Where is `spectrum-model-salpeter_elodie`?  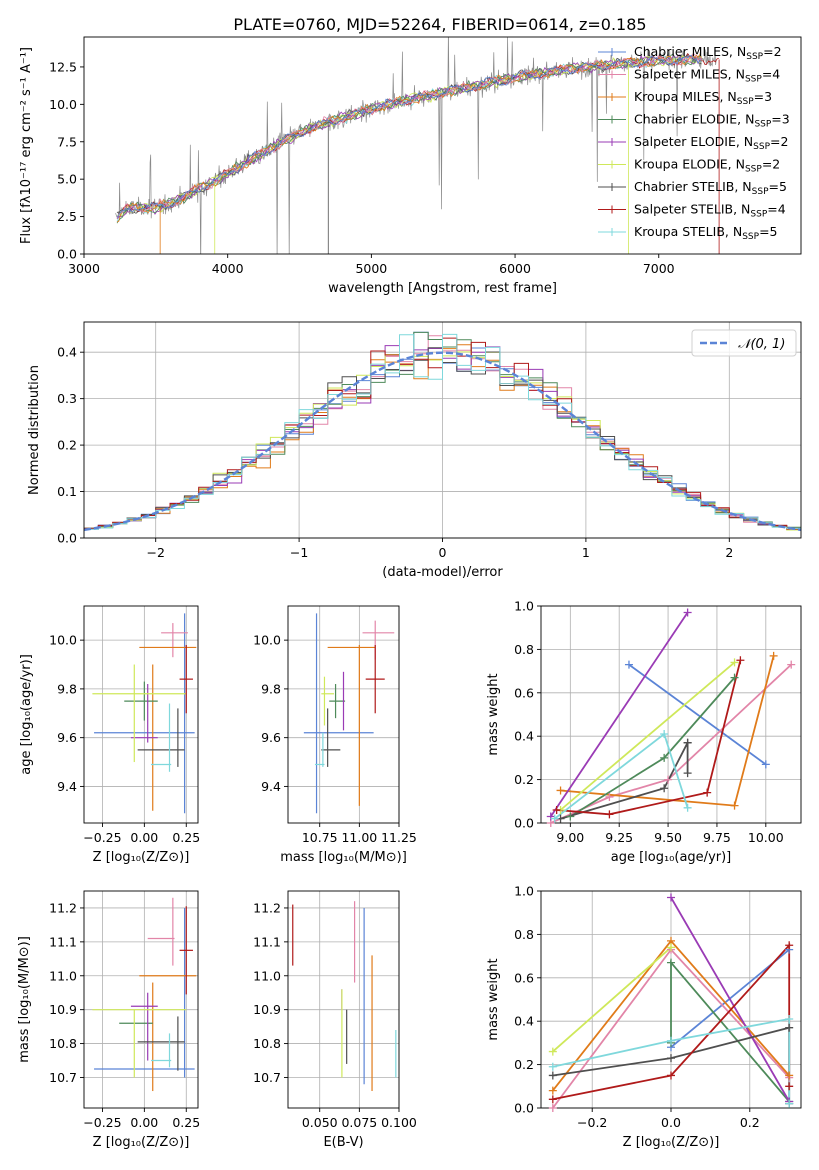
spectrum-model-salpeter_elodie is located at coordinates (409, 136).